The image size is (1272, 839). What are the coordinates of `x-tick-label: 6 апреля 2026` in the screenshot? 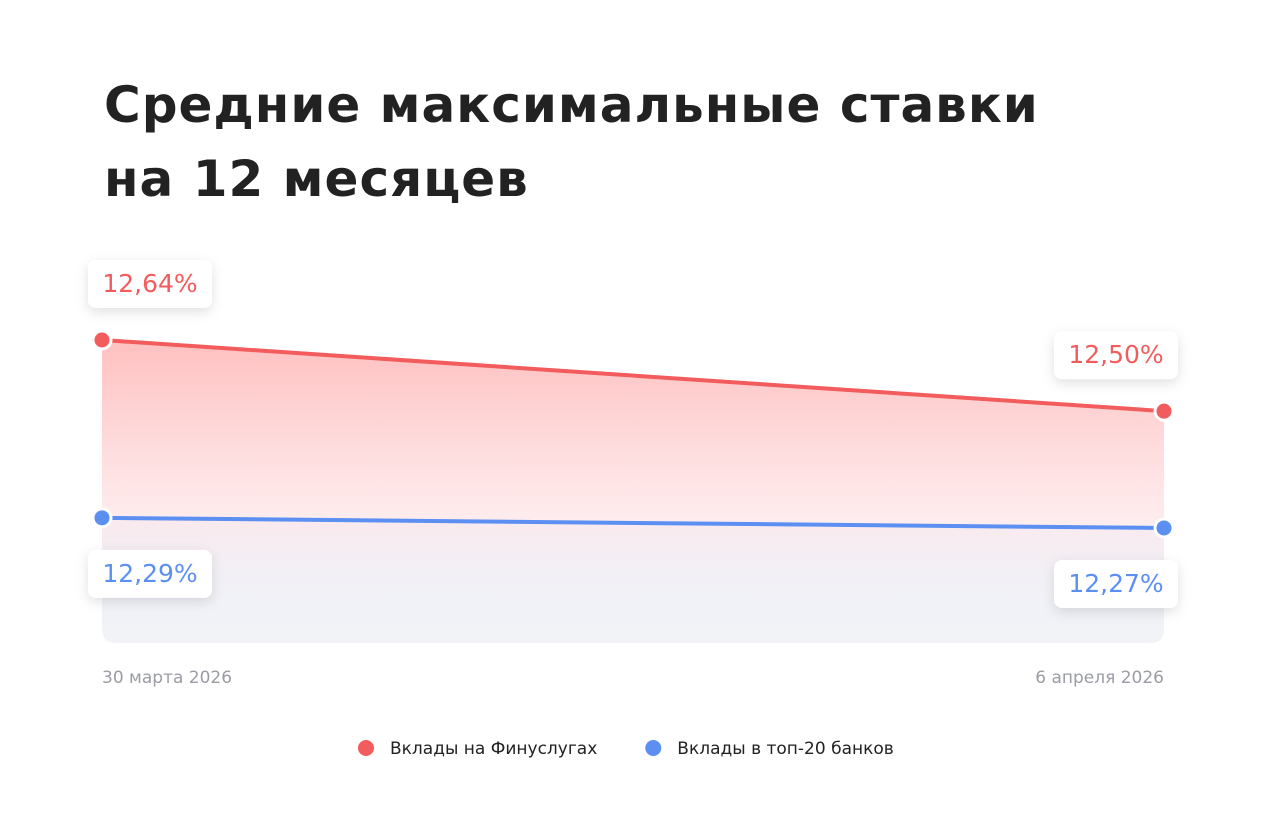 It's located at (1099, 678).